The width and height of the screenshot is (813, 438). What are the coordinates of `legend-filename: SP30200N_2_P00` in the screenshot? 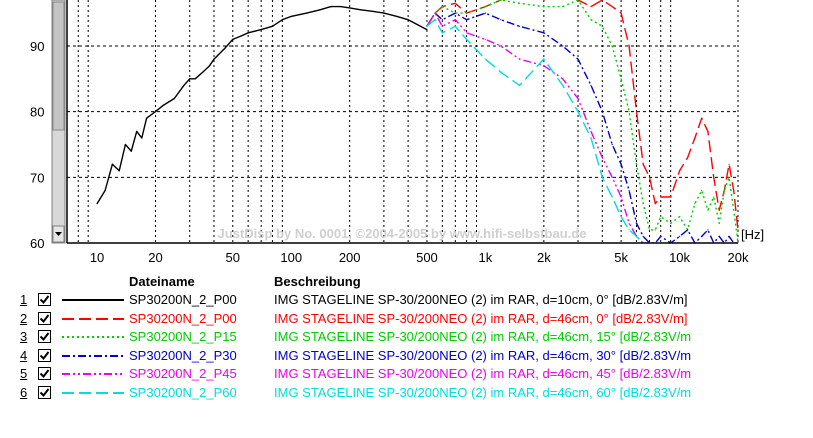 It's located at (183, 318).